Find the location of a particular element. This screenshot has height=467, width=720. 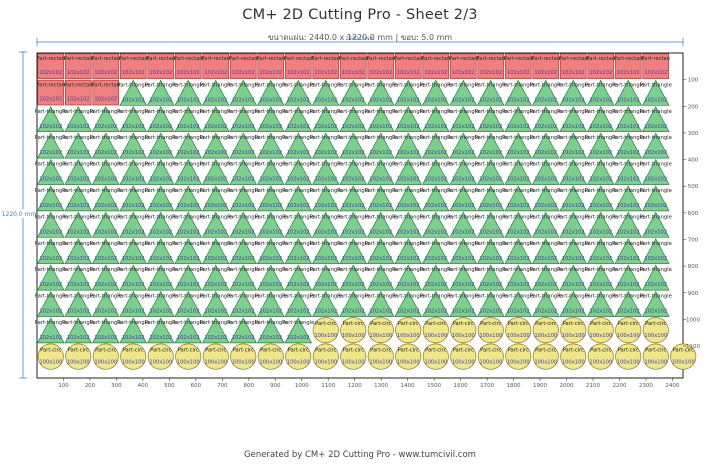

y-tick-label: 600 is located at coordinates (693, 214).